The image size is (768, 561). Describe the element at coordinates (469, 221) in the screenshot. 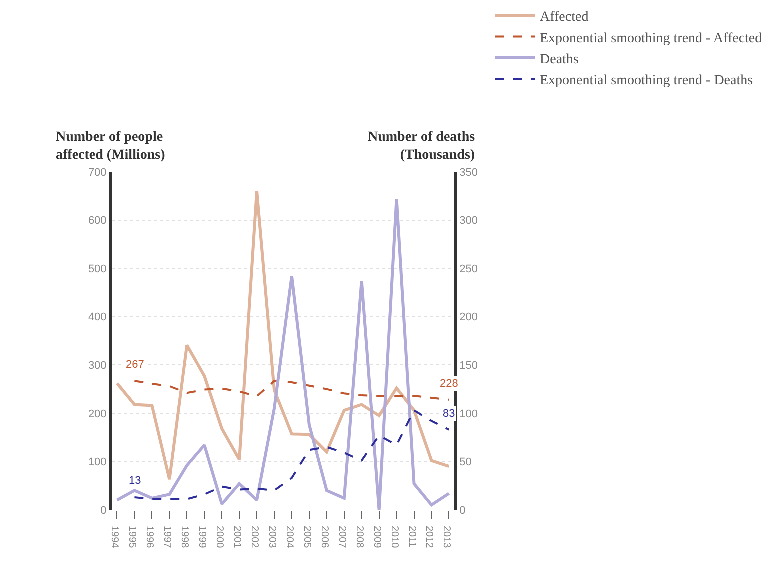

I see `y2-tick-label: 300` at that location.